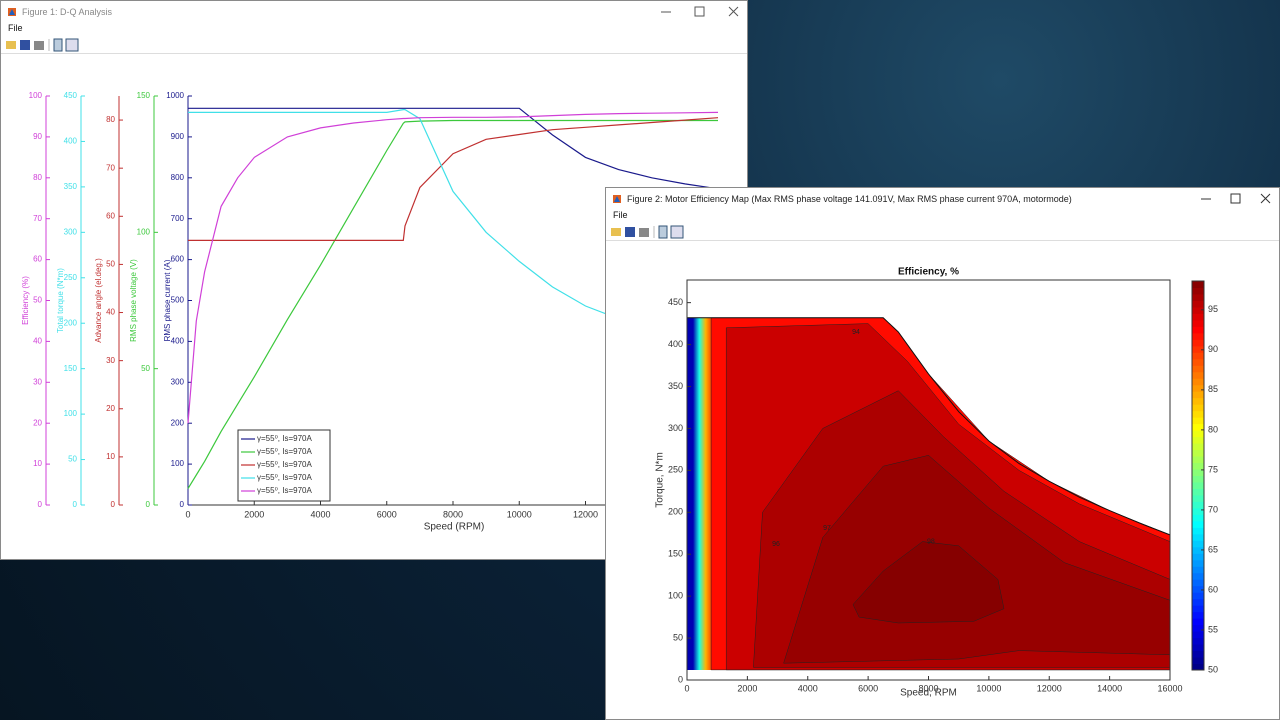 The image size is (1280, 720). What do you see at coordinates (37, 463) in the screenshot?
I see `y-tick-label: 10` at bounding box center [37, 463].